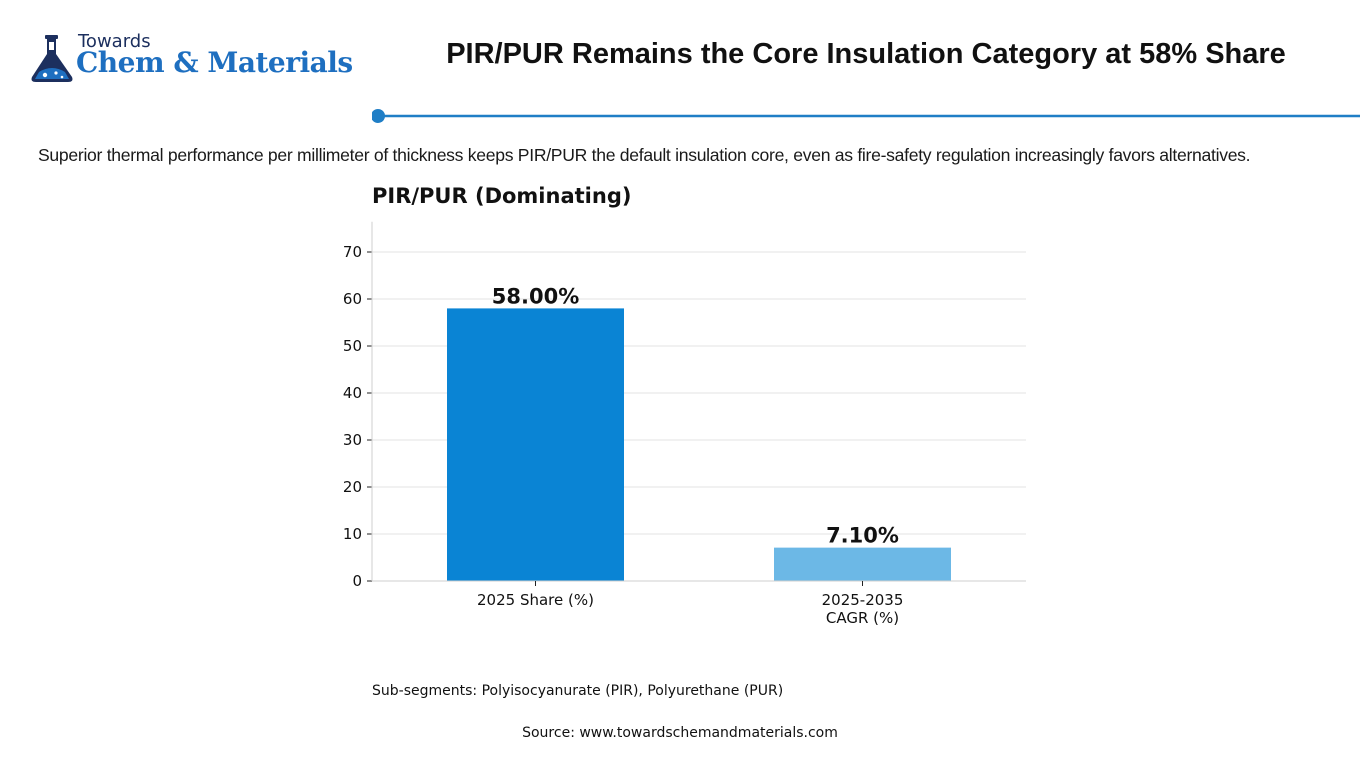 This screenshot has height=768, width=1360. I want to click on title-divider, so click(866, 116).